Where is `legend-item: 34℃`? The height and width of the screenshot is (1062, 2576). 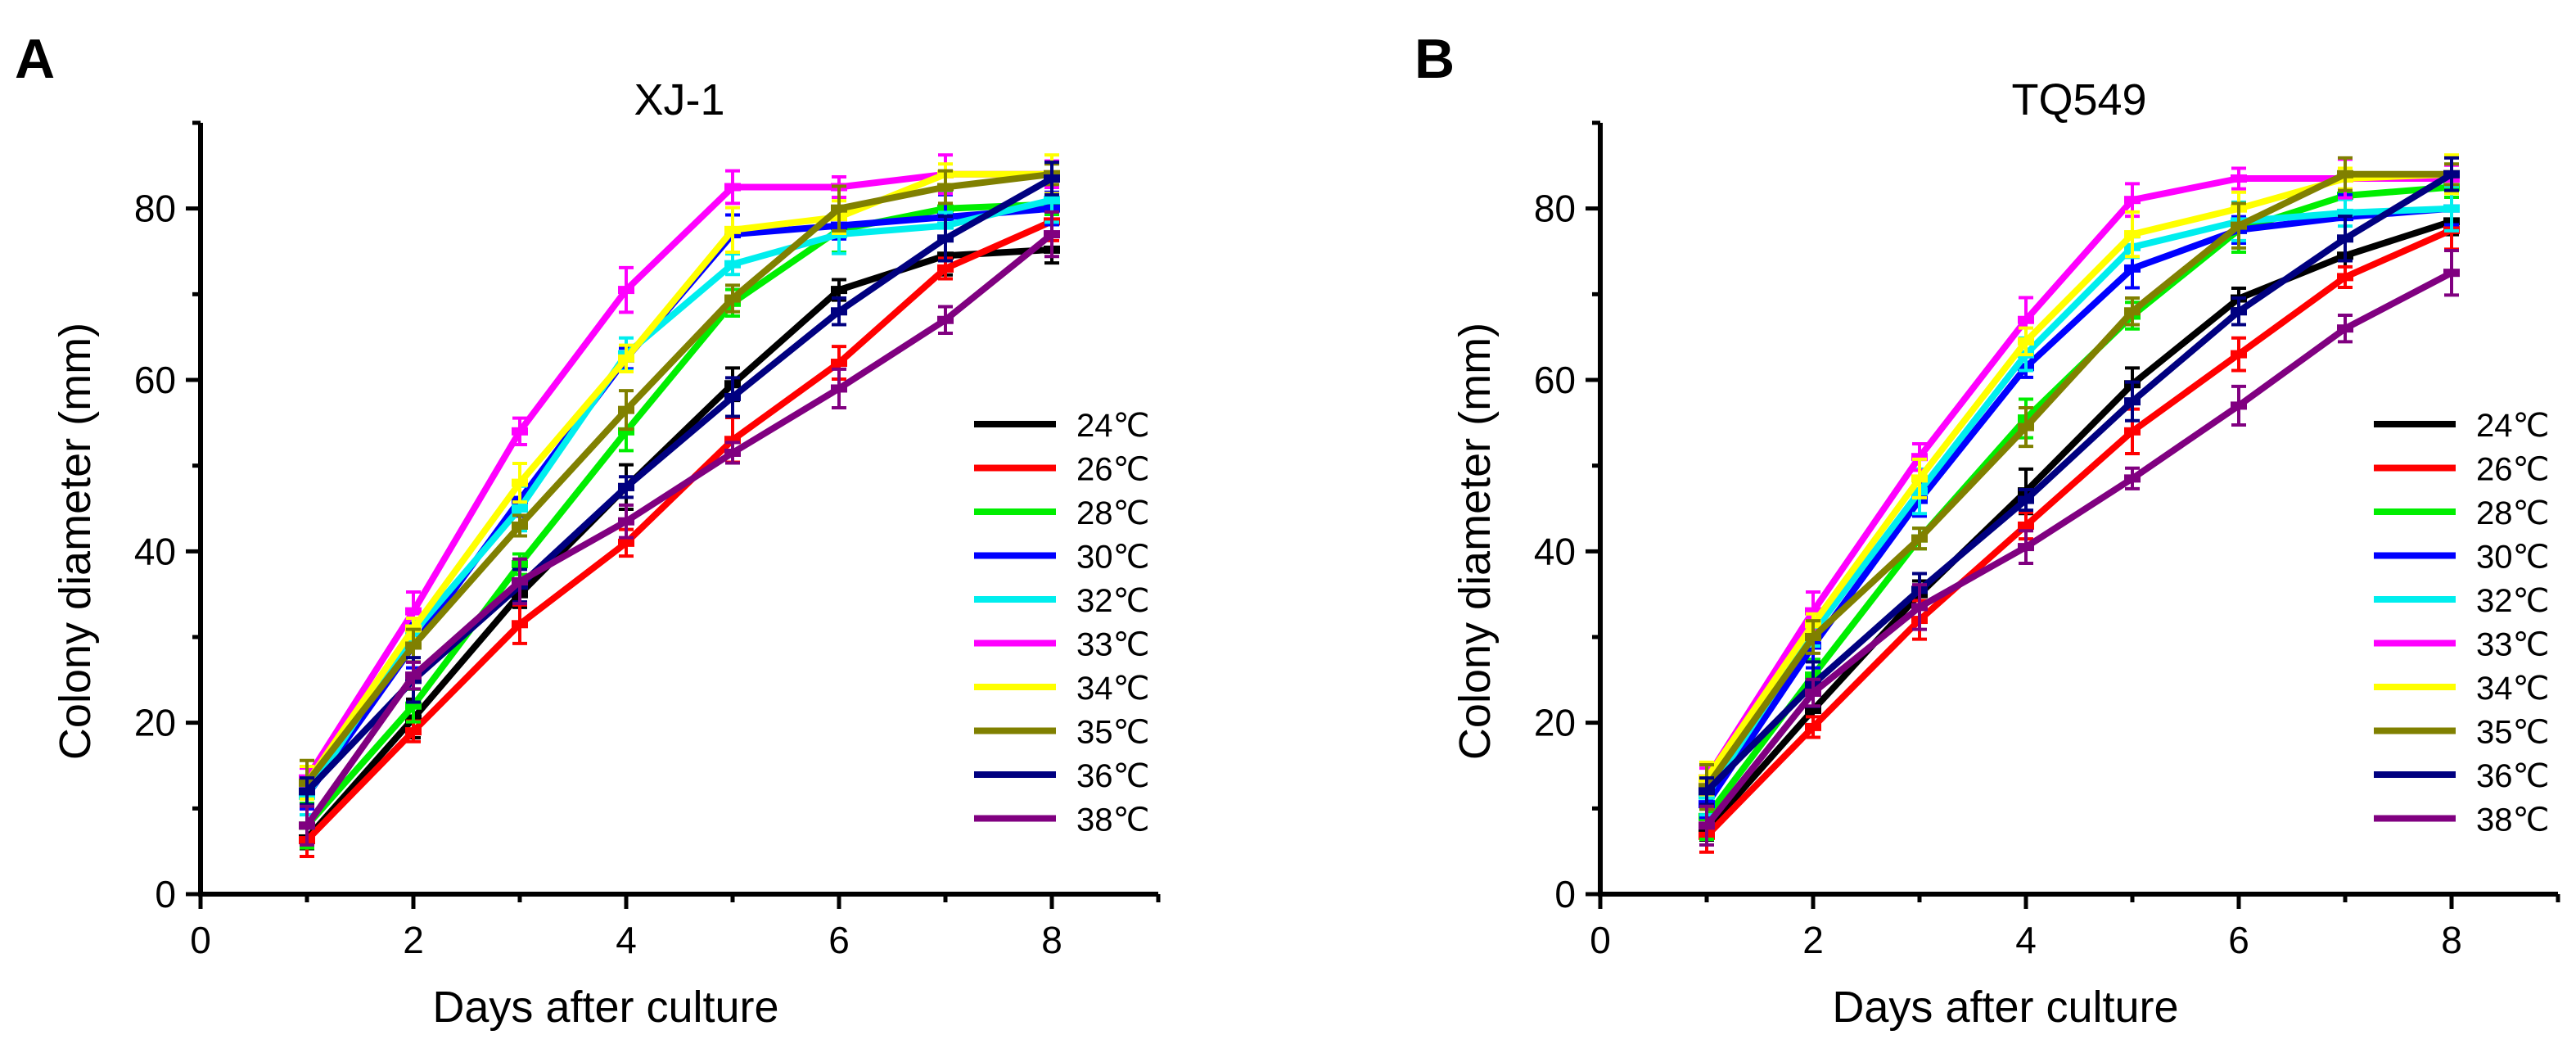
legend-item: 34℃ is located at coordinates (2461, 689).